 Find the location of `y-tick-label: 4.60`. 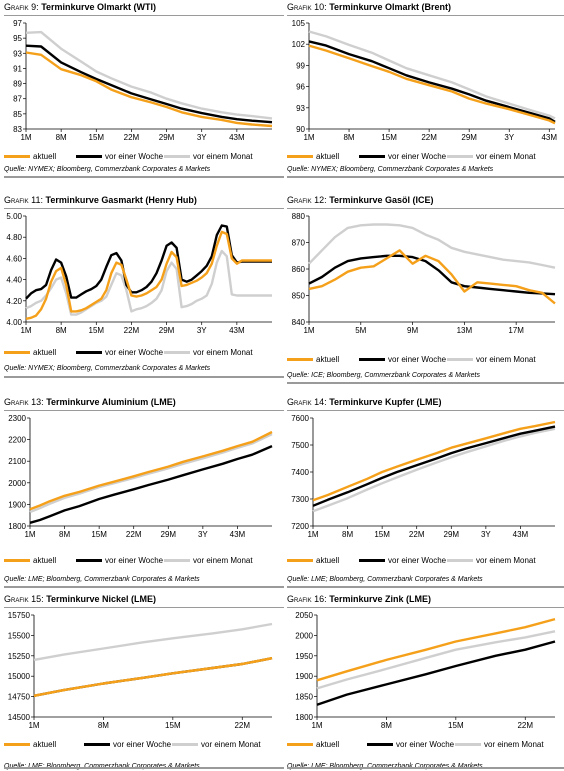

y-tick-label: 4.60 is located at coordinates (14, 258).